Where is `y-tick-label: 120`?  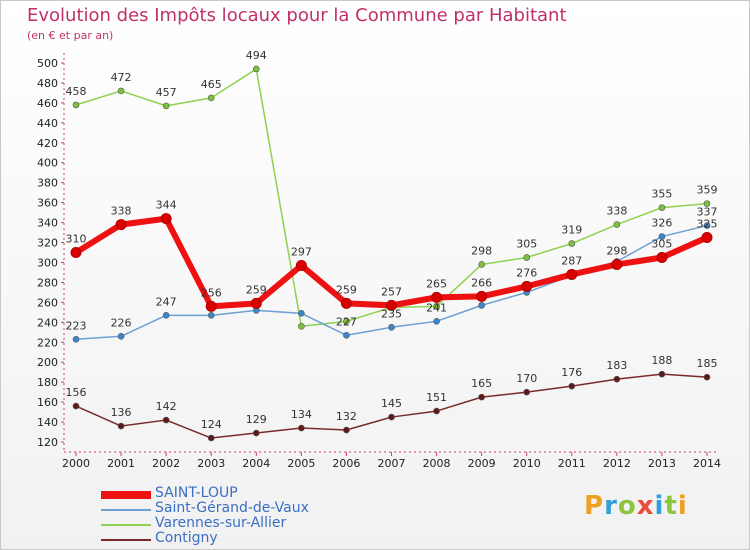 y-tick-label: 120 is located at coordinates (47, 442).